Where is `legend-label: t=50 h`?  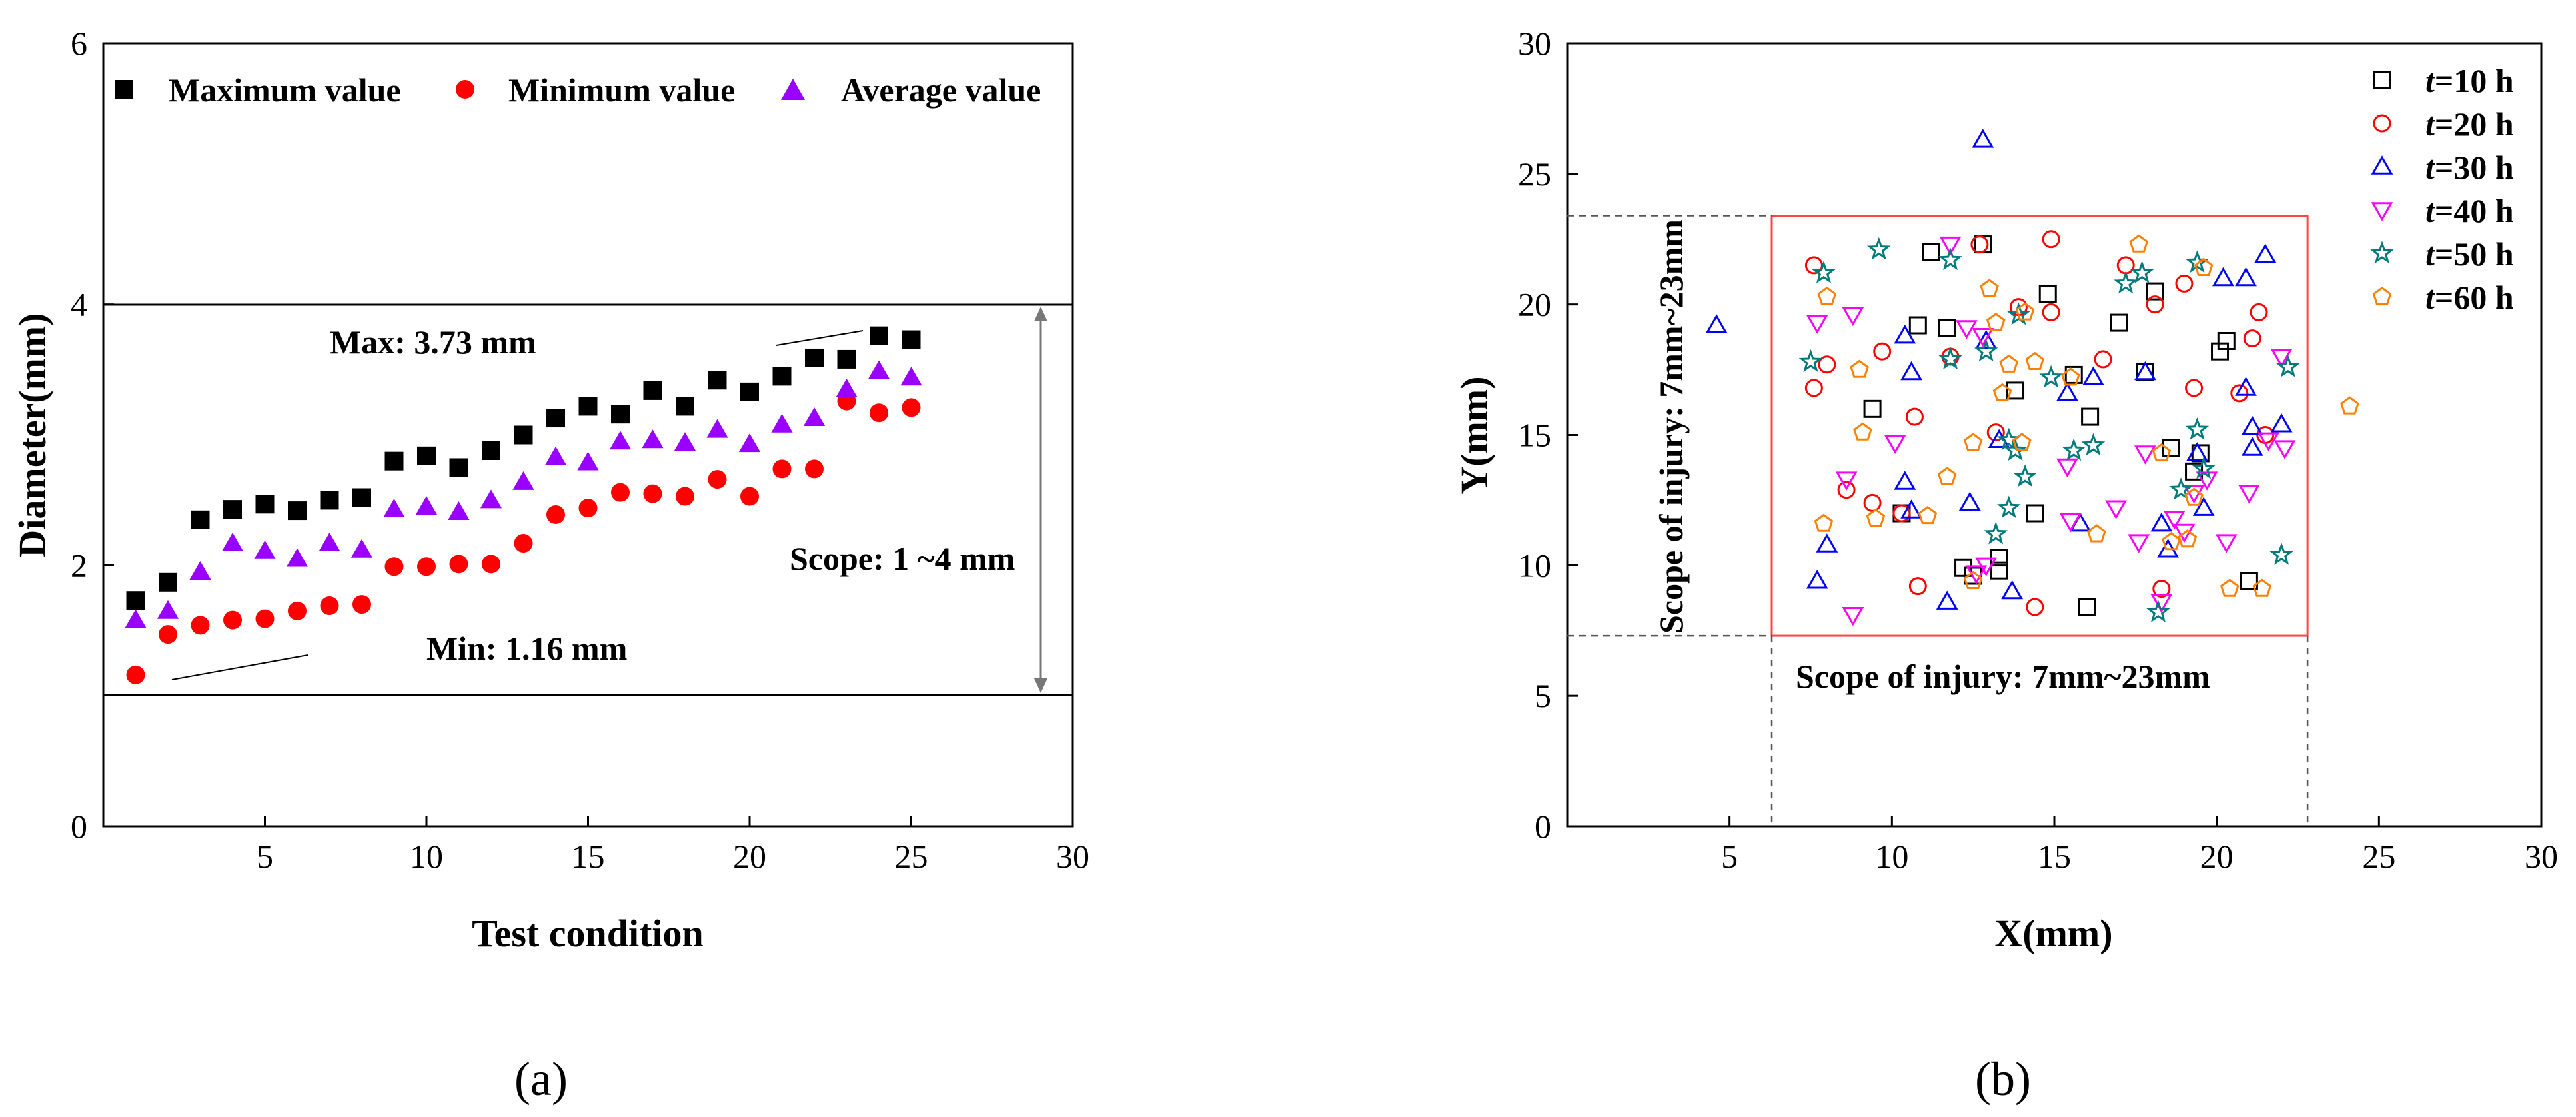
legend-label: t=50 h is located at coordinates (2470, 254).